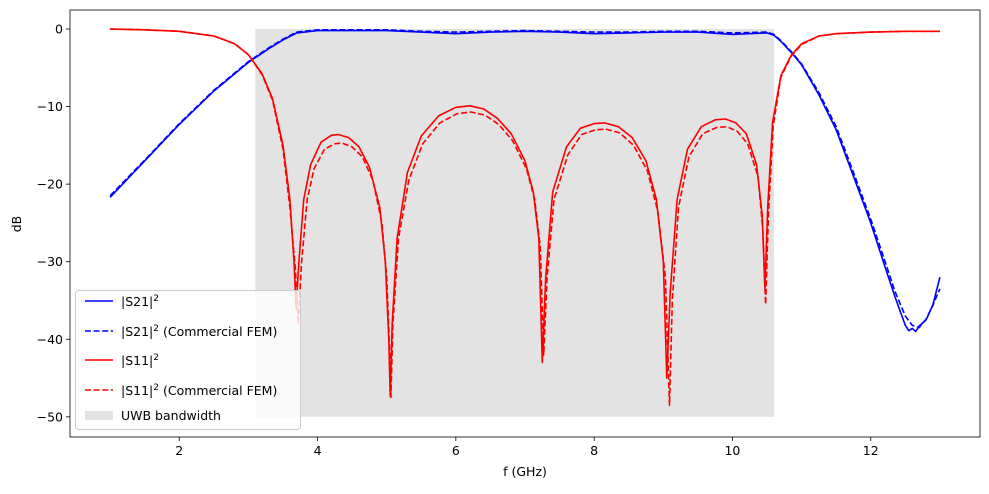 This screenshot has width=989, height=494. Describe the element at coordinates (171, 415) in the screenshot. I see `legend-label-uwb: UWB bandwidth` at that location.